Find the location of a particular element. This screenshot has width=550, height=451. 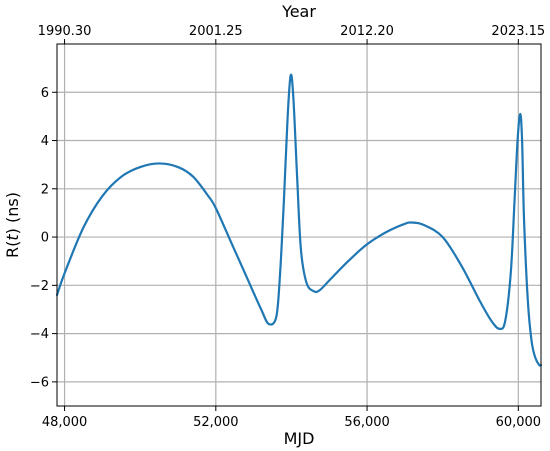

y-tick-label: −6 is located at coordinates (39, 382).